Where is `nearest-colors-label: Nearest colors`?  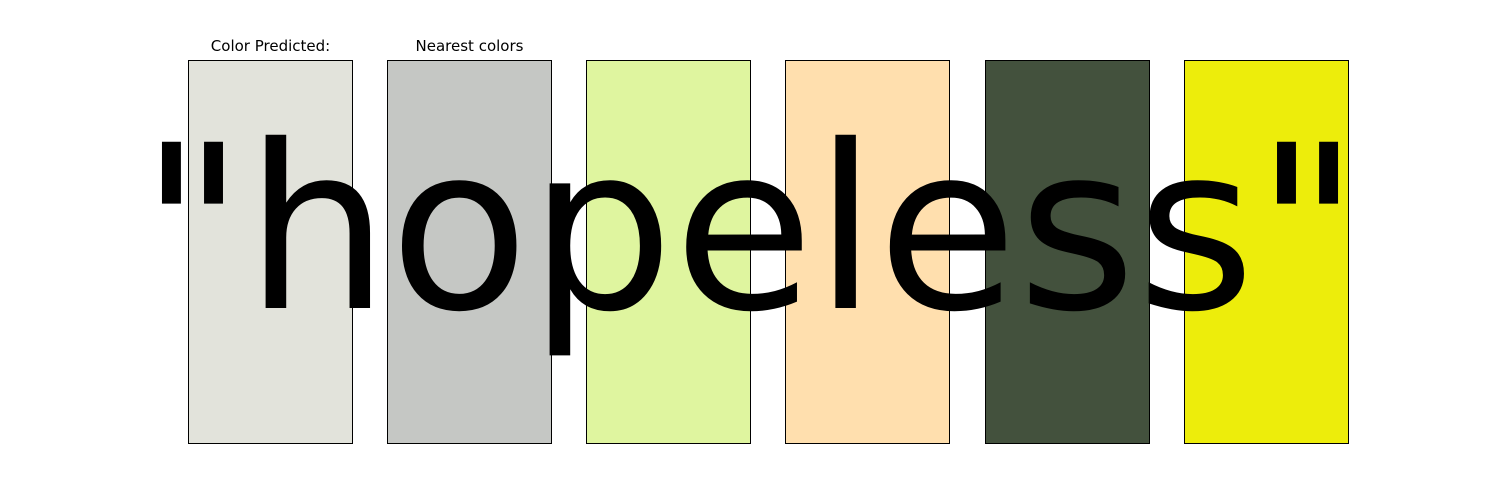 nearest-colors-label: Nearest colors is located at coordinates (469, 46).